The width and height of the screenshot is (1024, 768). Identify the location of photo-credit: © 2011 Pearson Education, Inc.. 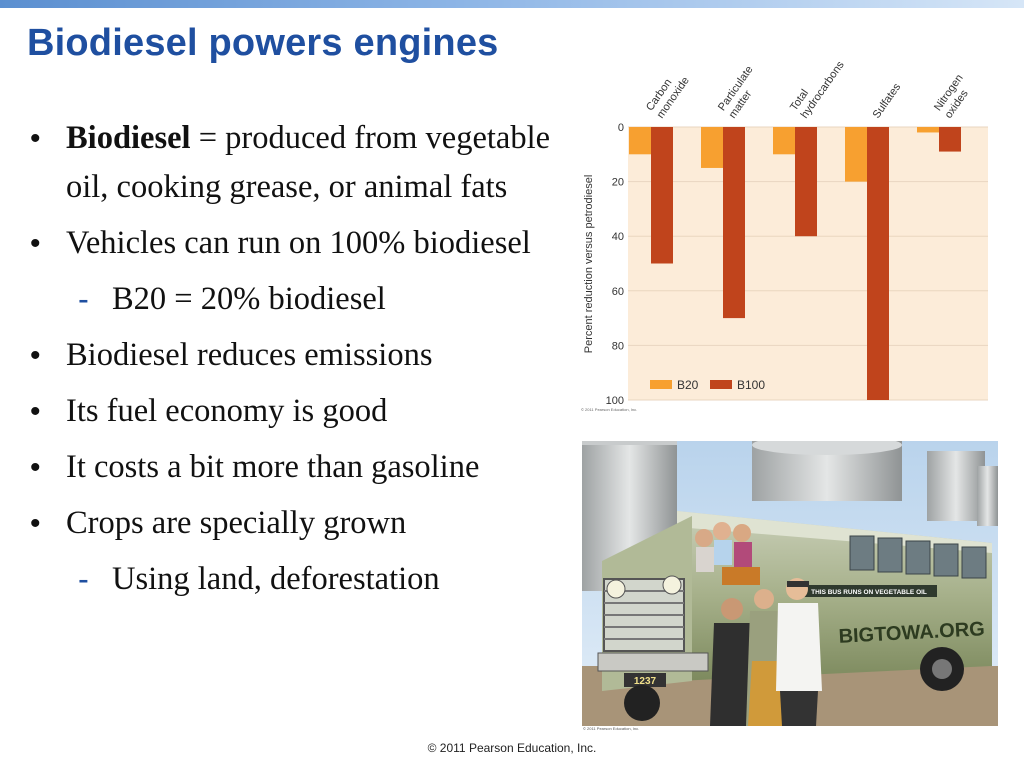
(611, 728).